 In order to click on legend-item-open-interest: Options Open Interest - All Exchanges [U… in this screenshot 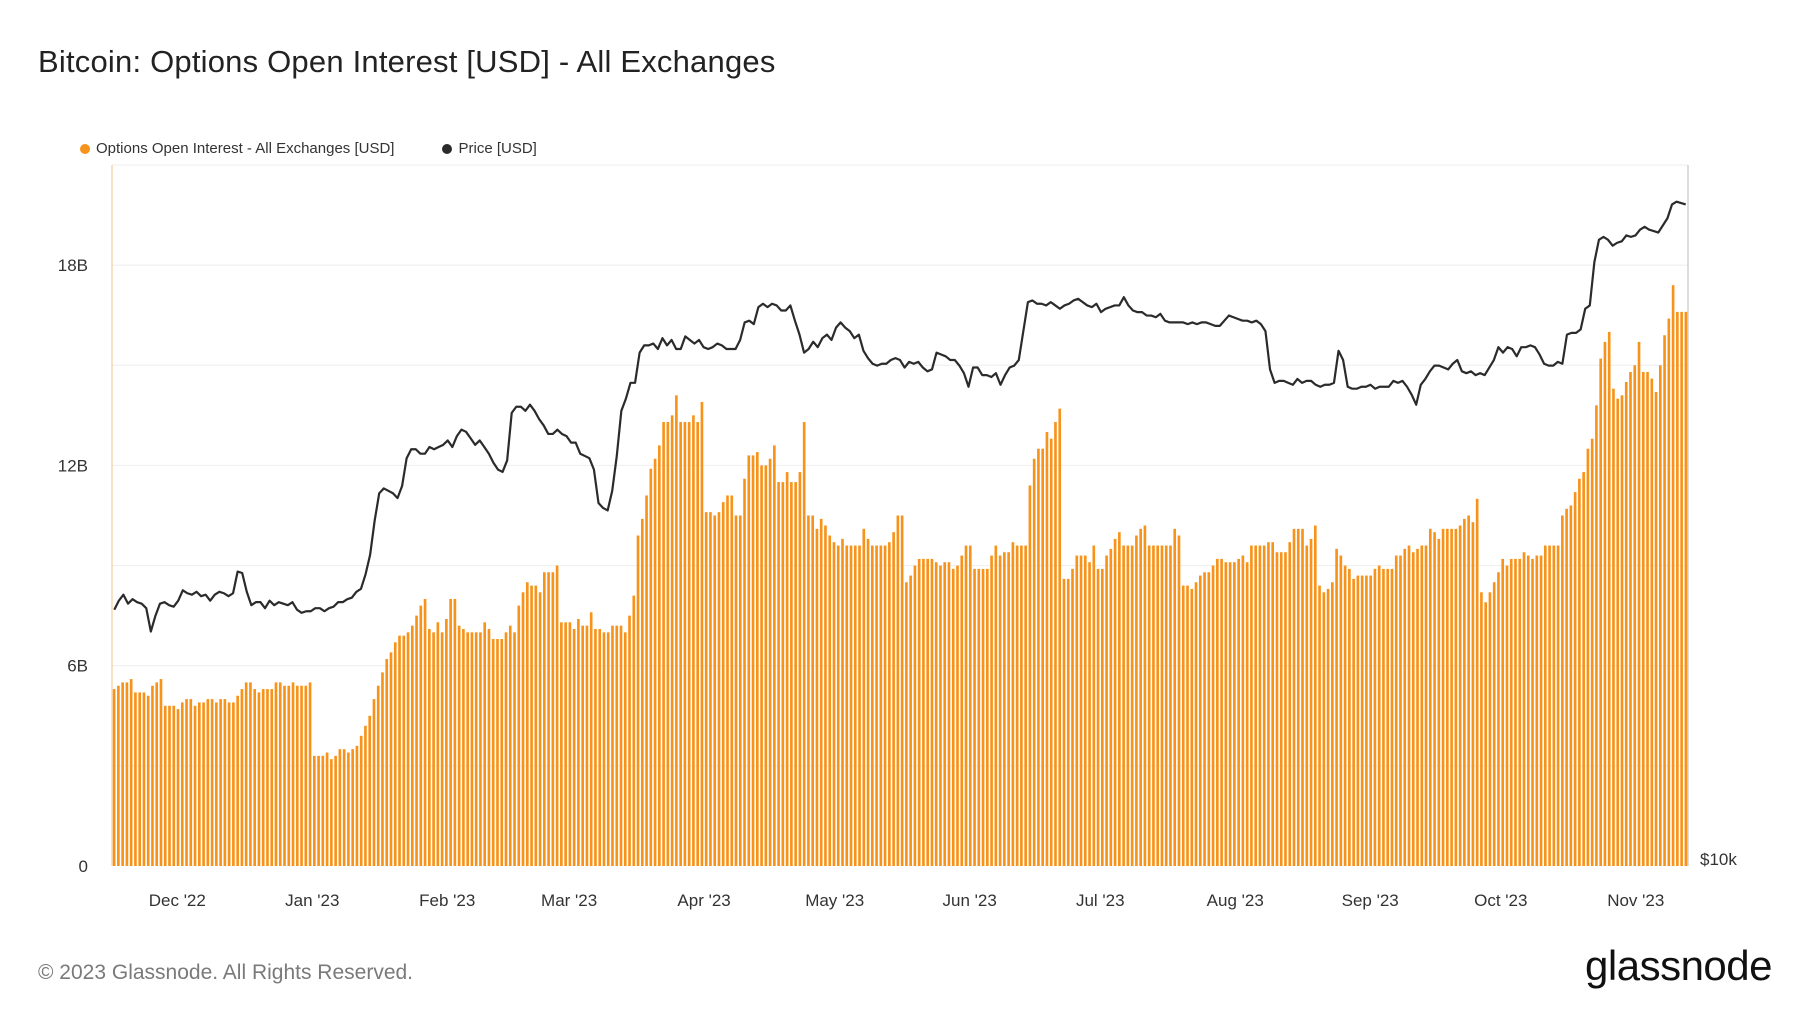, I will do `click(237, 148)`.